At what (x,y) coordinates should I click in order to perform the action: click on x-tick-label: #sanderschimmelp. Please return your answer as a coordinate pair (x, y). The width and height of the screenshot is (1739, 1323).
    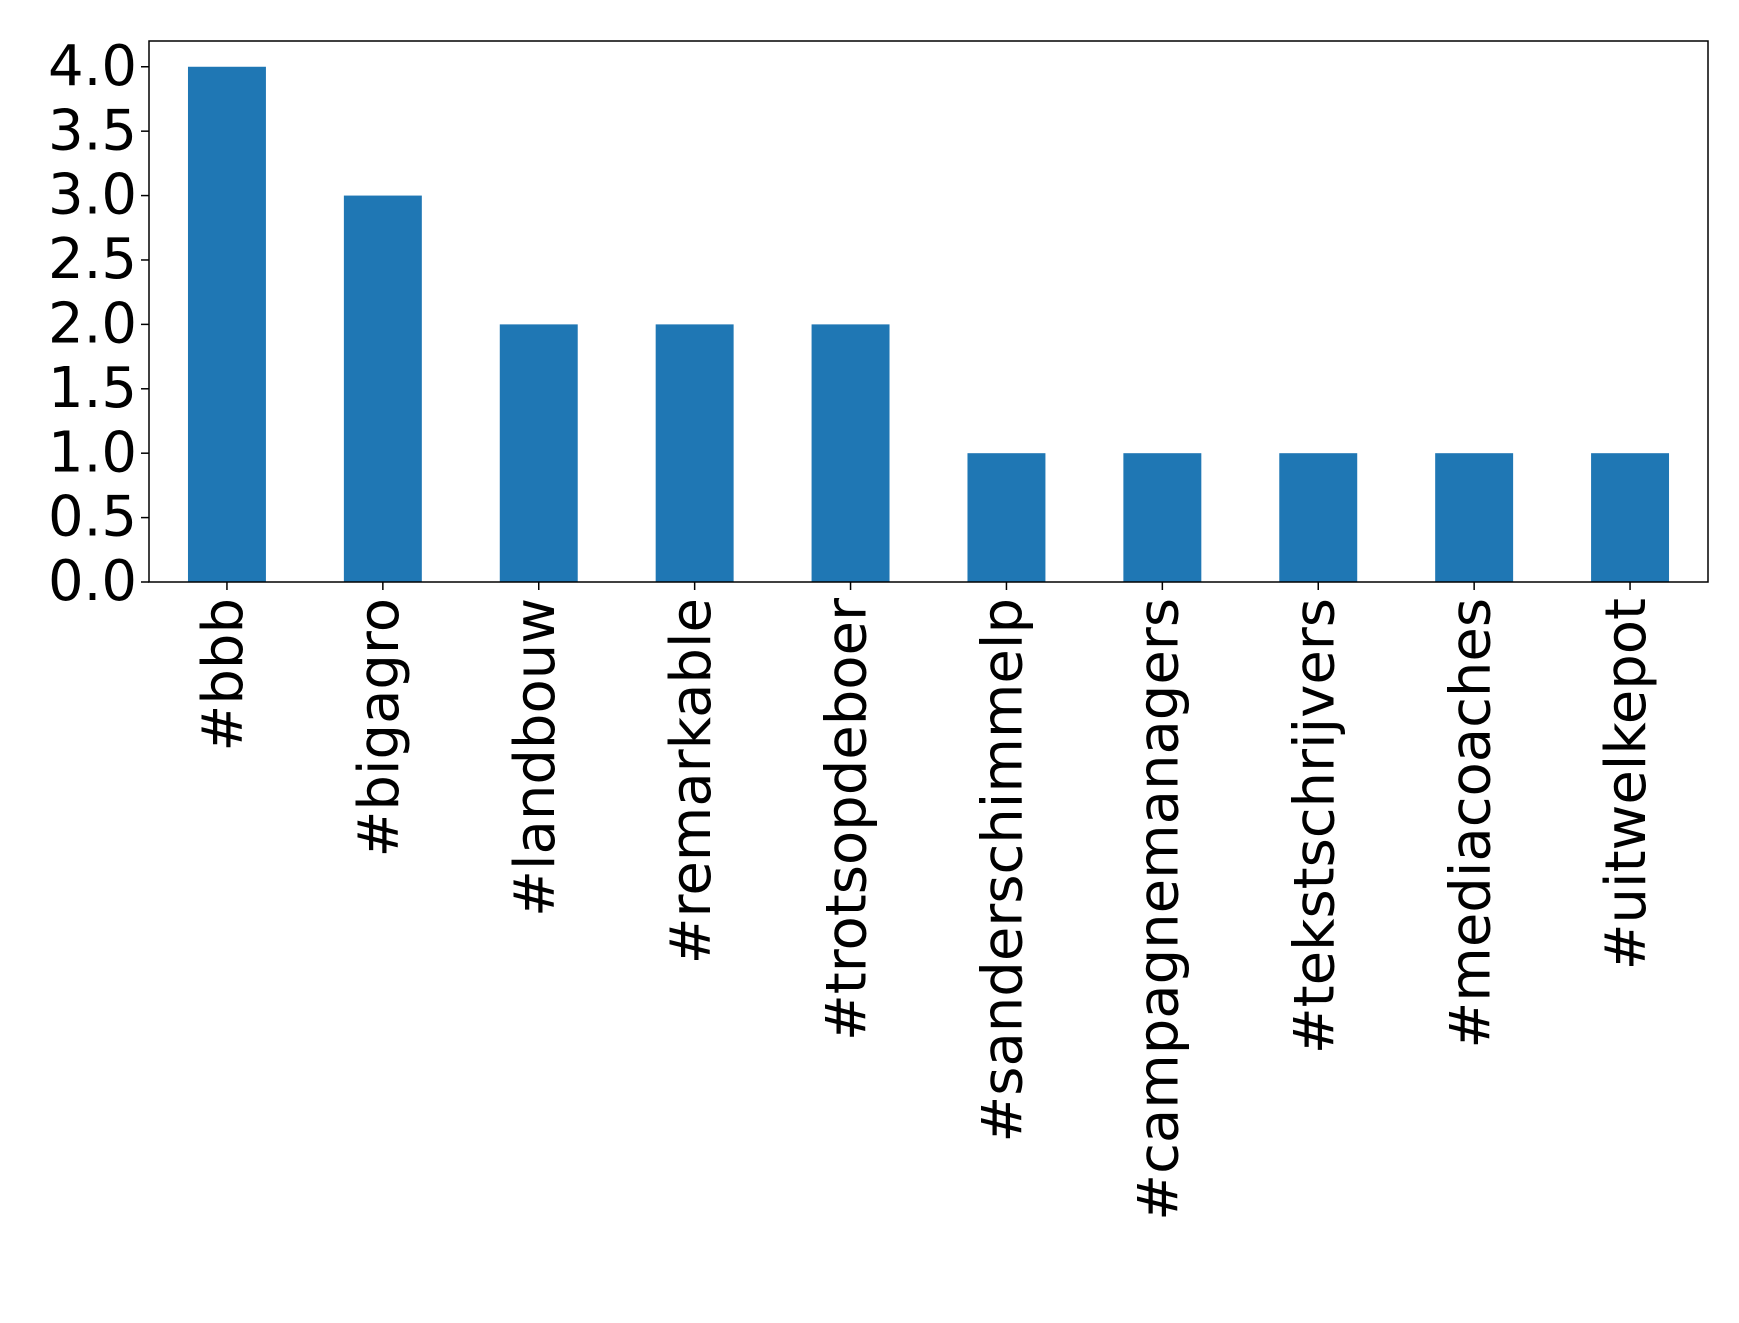
    Looking at the image, I should click on (1003, 870).